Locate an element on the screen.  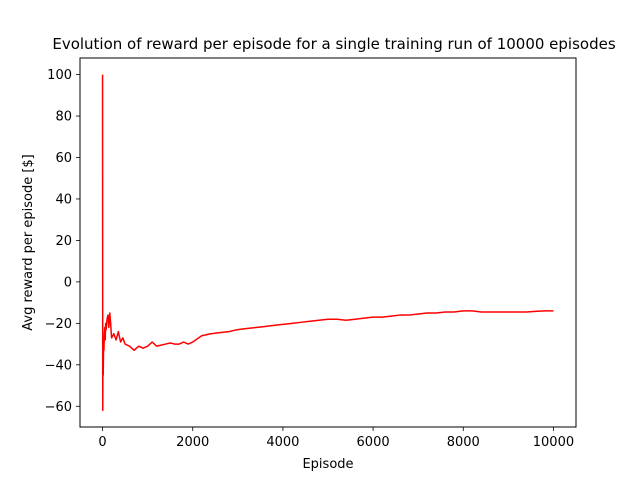
y-tick-label: 40 is located at coordinates (63, 199).